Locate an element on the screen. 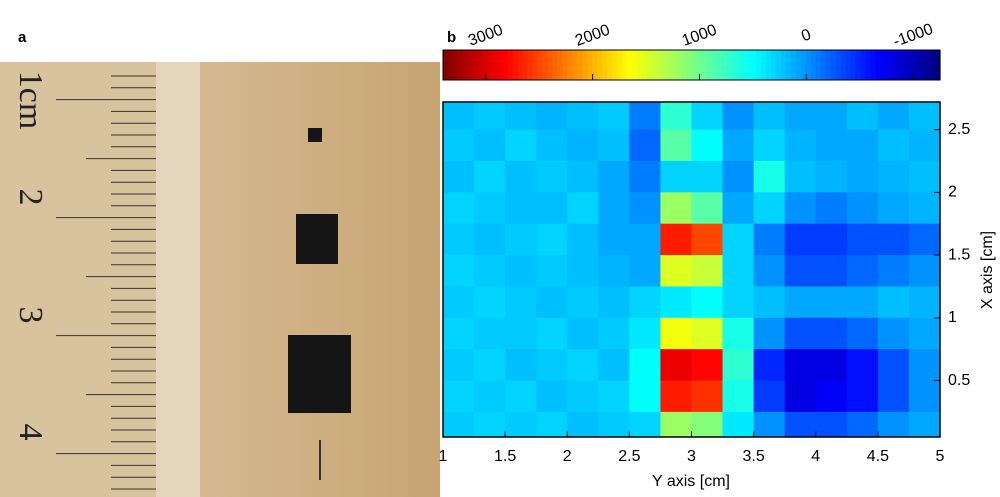  x-tick-label: 3.5 is located at coordinates (754, 456).